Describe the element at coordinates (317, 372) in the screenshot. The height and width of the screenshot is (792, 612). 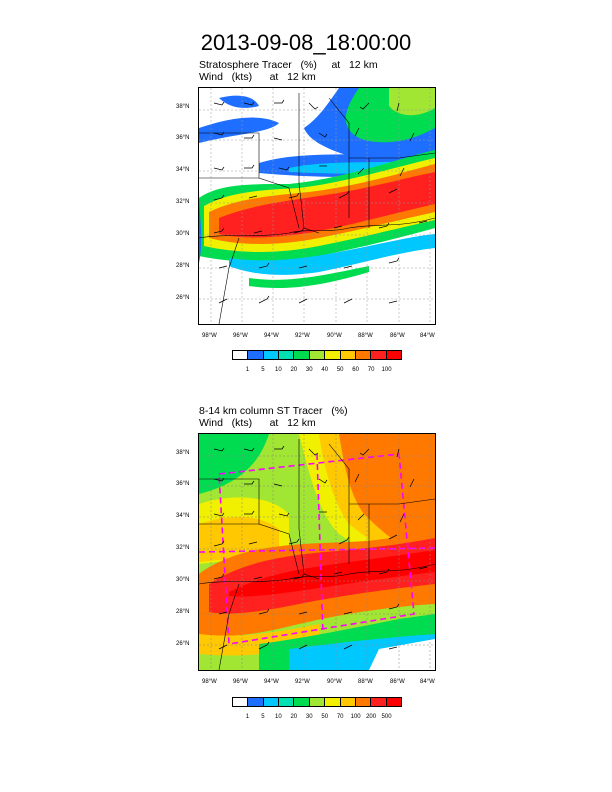
I see `panel1-legend-labels: 1 5 10 20 30 40 50 60 70 100` at that location.